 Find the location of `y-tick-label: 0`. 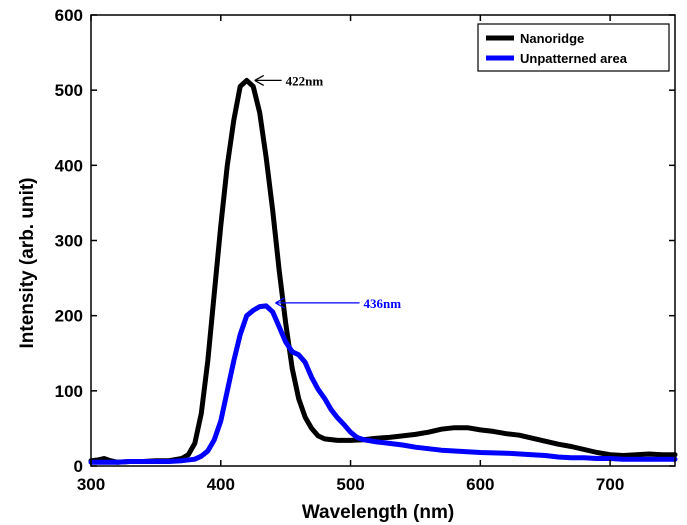

y-tick-label: 0 is located at coordinates (78, 466).